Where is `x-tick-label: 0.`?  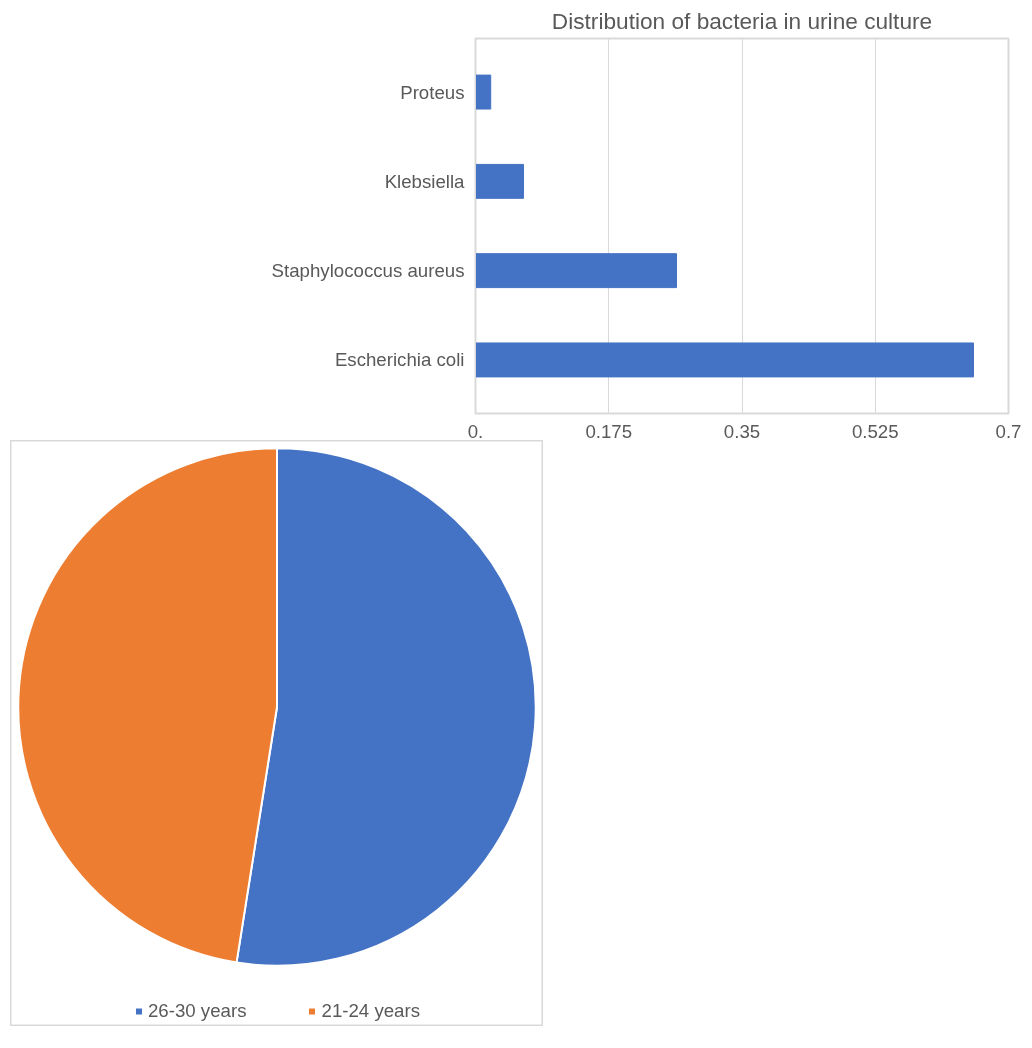
x-tick-label: 0. is located at coordinates (475, 431).